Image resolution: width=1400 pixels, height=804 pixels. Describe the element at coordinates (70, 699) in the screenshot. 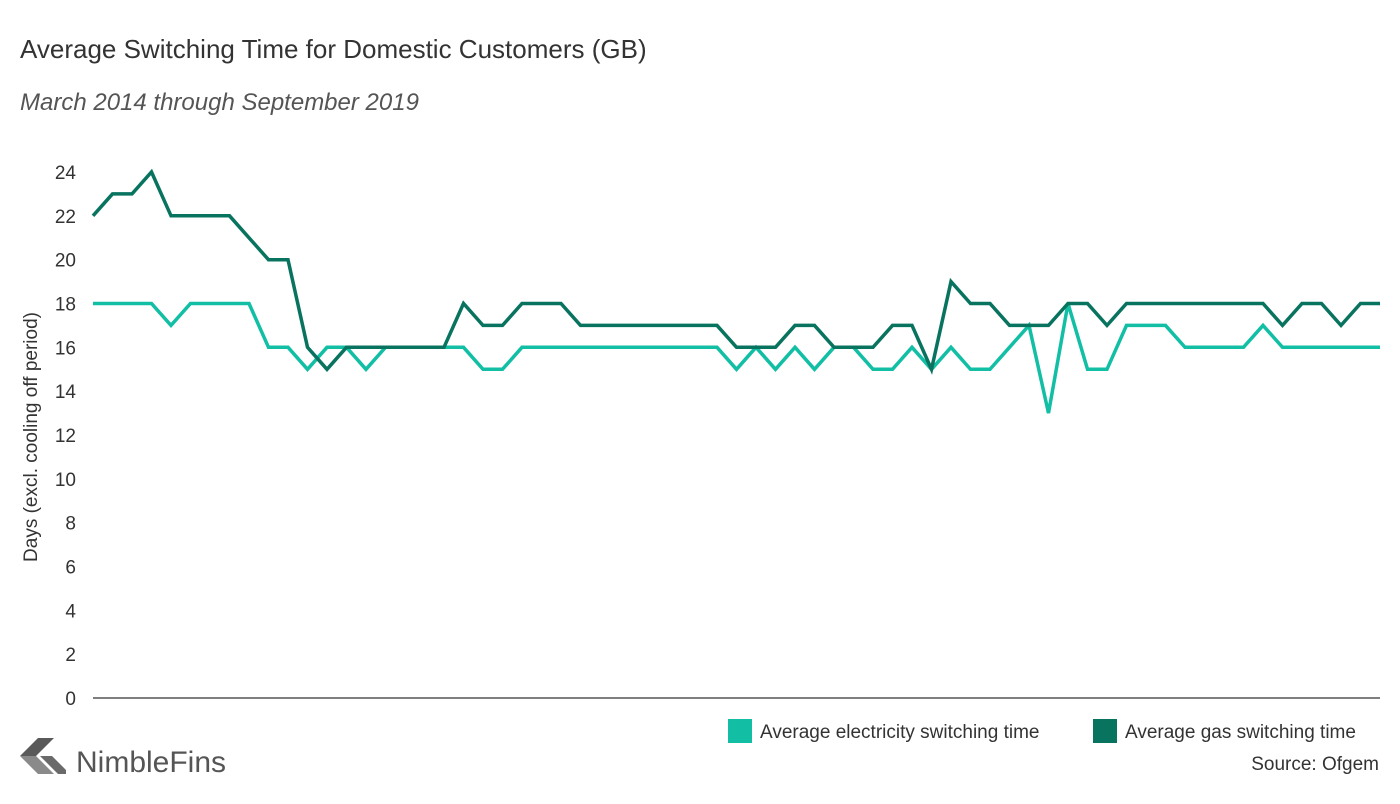

I see `y-tick-label: 0` at that location.